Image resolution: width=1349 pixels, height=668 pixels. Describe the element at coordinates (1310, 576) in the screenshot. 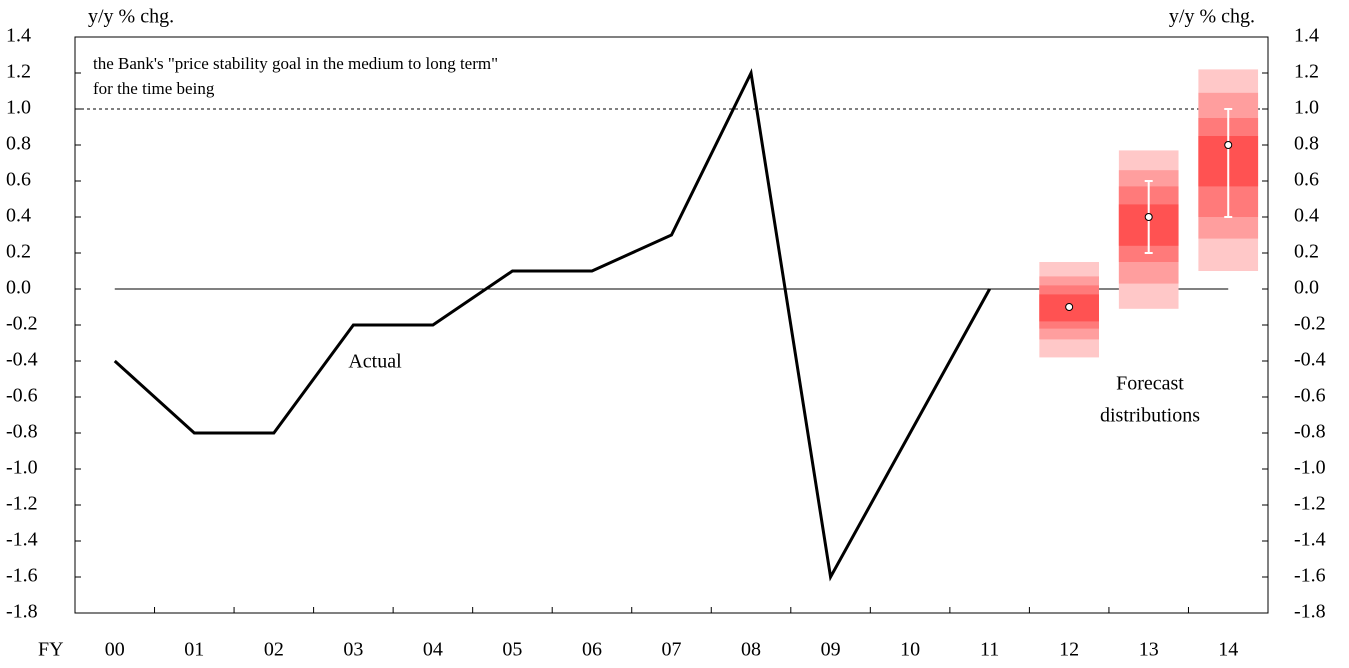

I see `y2-tick-label: -1.6` at that location.